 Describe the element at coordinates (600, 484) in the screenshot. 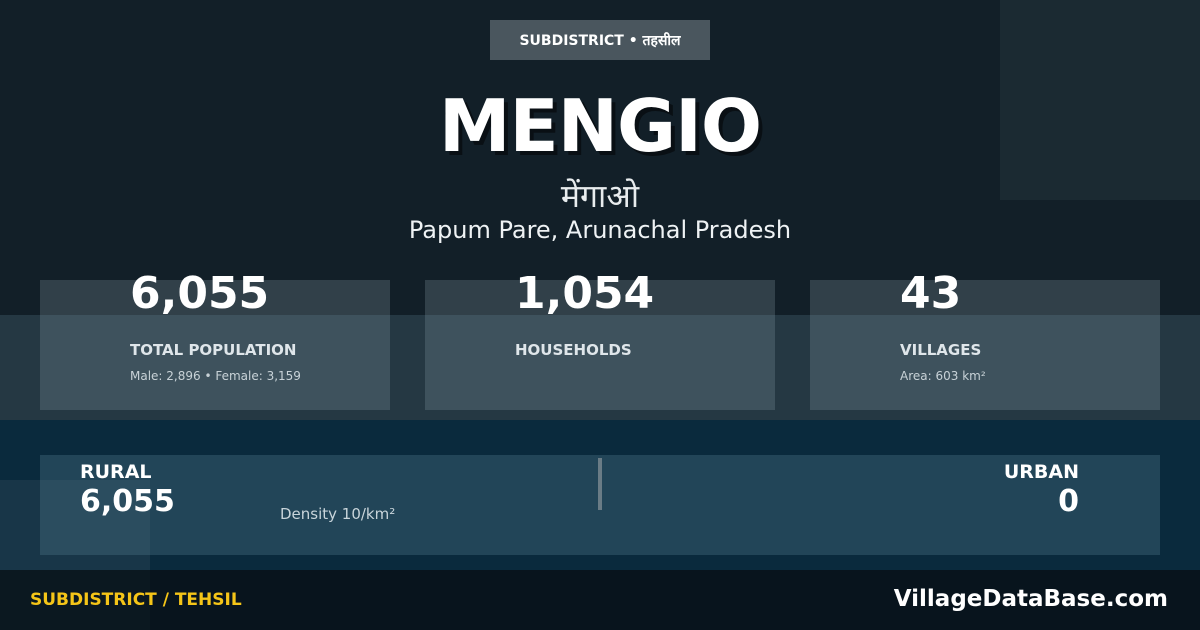

I see `divider` at that location.